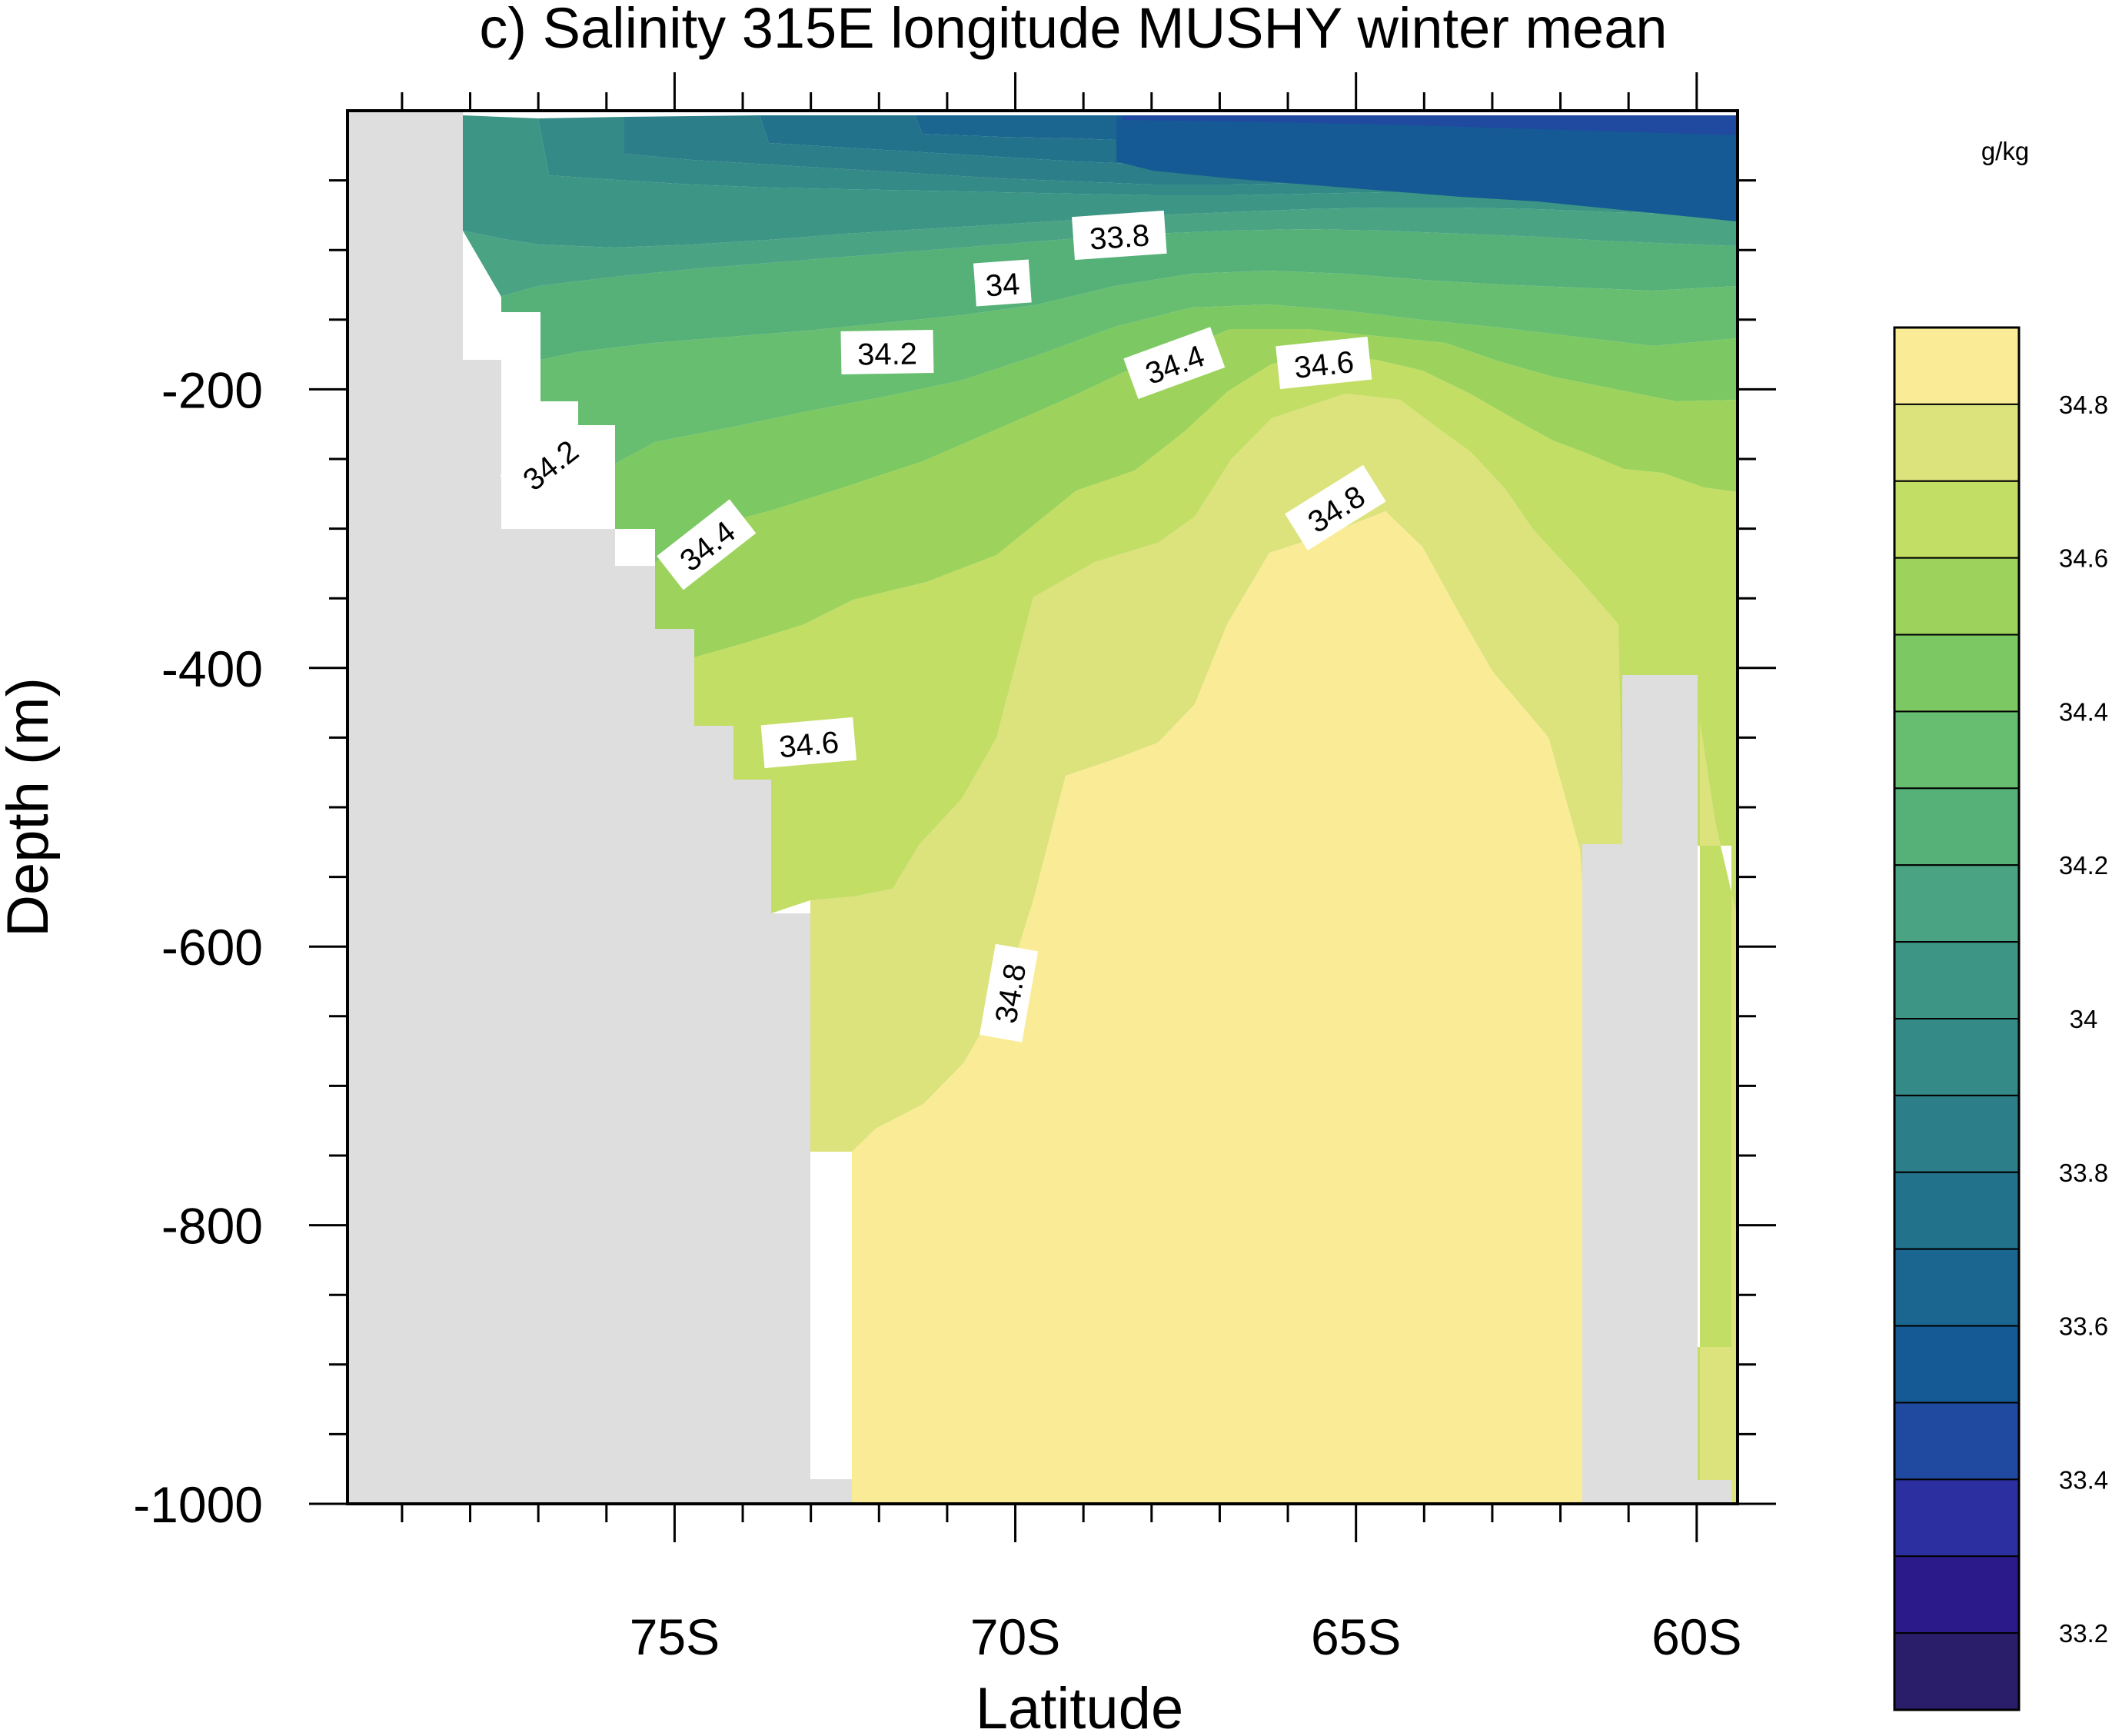  Describe the element at coordinates (198, 1504) in the screenshot. I see `y-tick-label: -1000` at that location.